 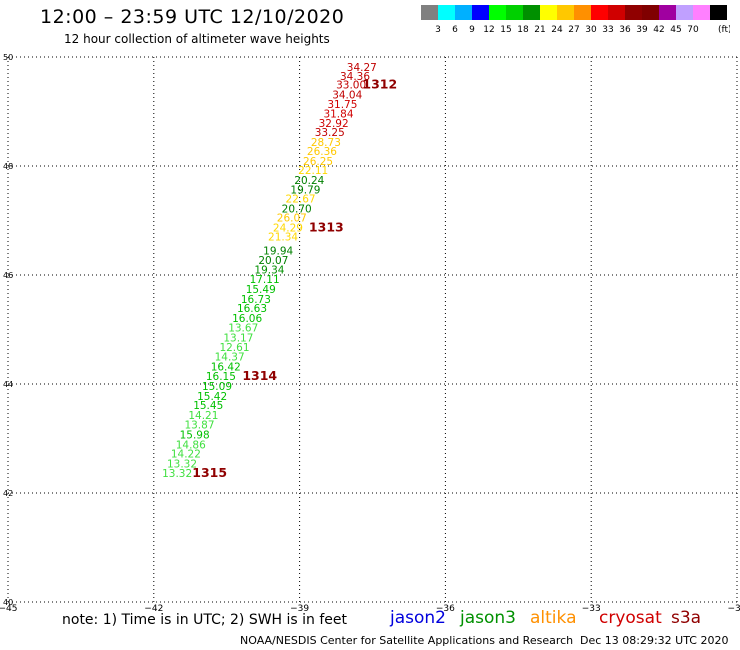 I want to click on wave-height-value: 14.22, so click(x=186, y=455).